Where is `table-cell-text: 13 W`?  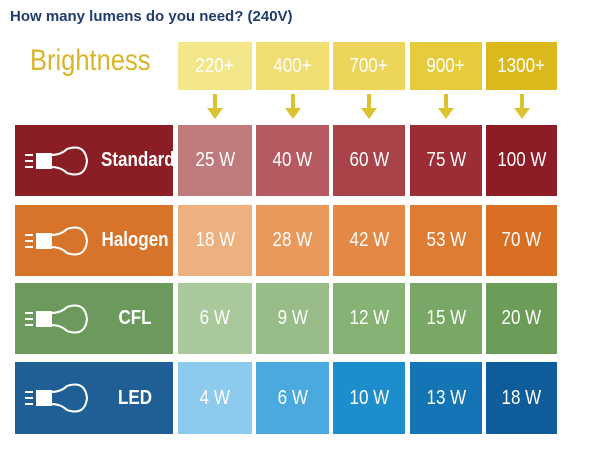 table-cell-text: 13 W is located at coordinates (446, 397).